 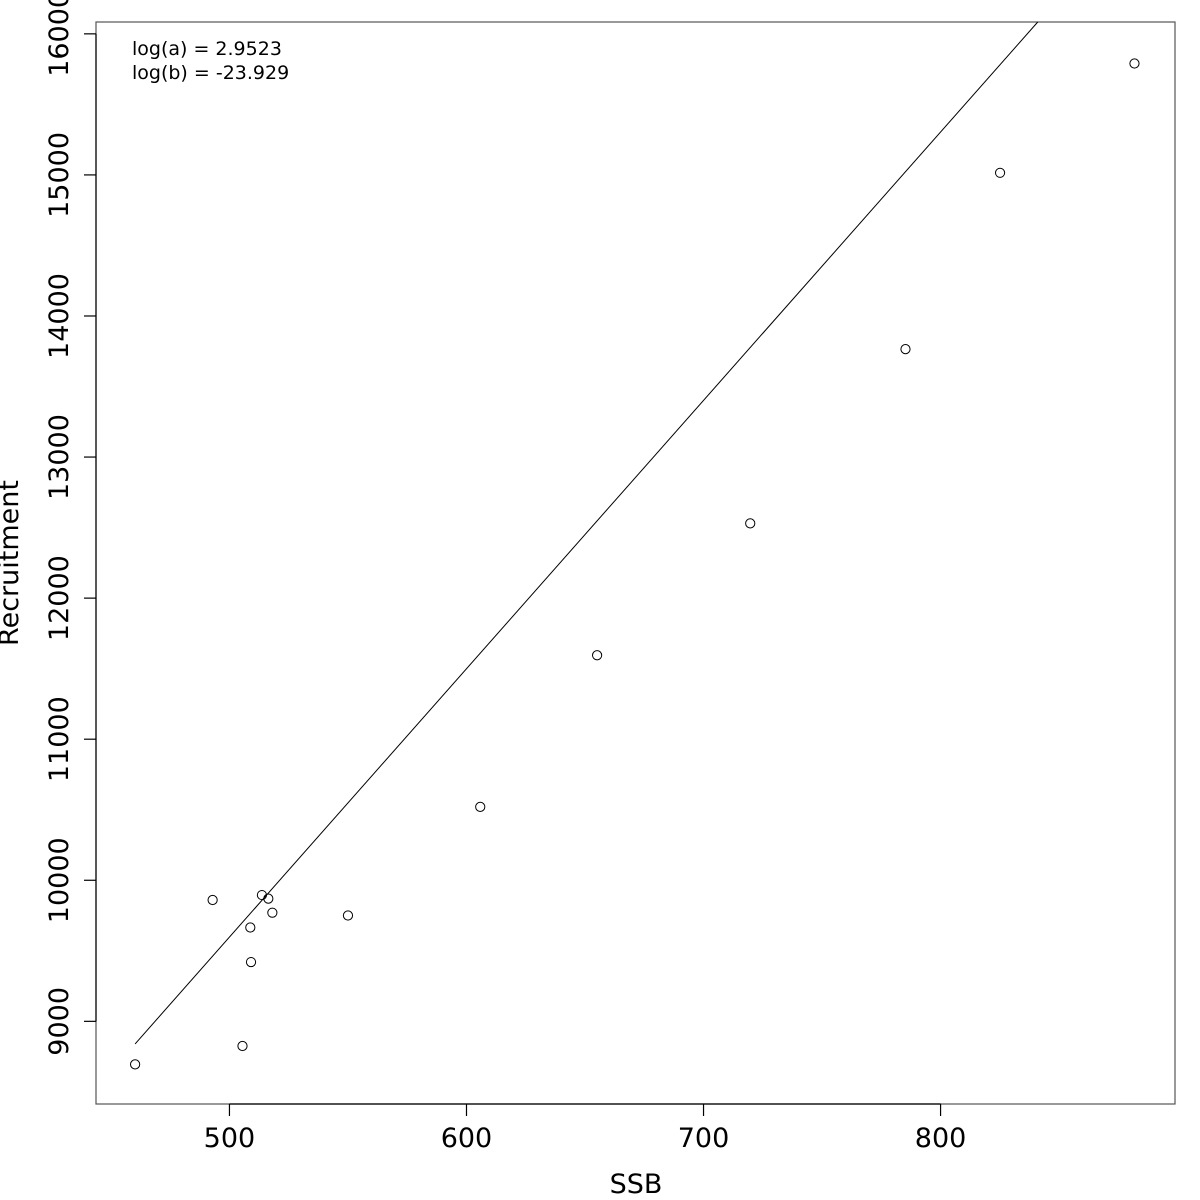 I want to click on y-tick-label: 10000, so click(x=59, y=880).